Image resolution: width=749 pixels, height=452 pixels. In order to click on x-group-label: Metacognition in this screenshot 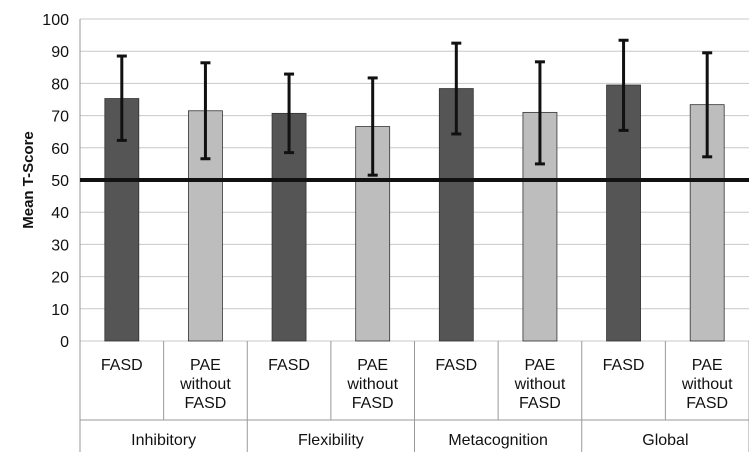, I will do `click(498, 440)`.